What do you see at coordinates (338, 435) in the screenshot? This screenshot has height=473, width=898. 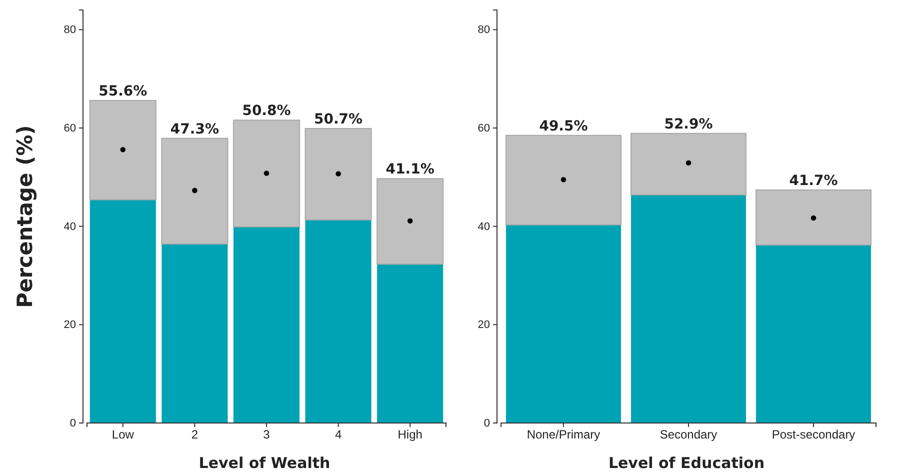 I see `x-tick-label: 4` at bounding box center [338, 435].